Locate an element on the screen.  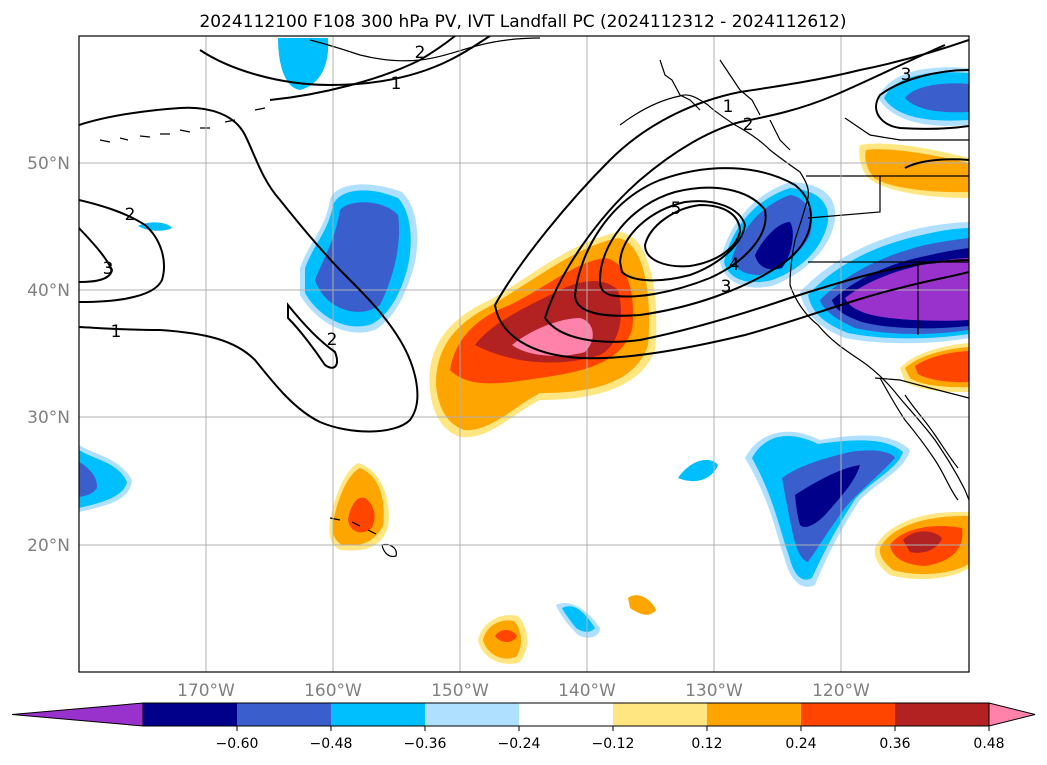
colorbar-tick-label: 0.24 is located at coordinates (800, 744).